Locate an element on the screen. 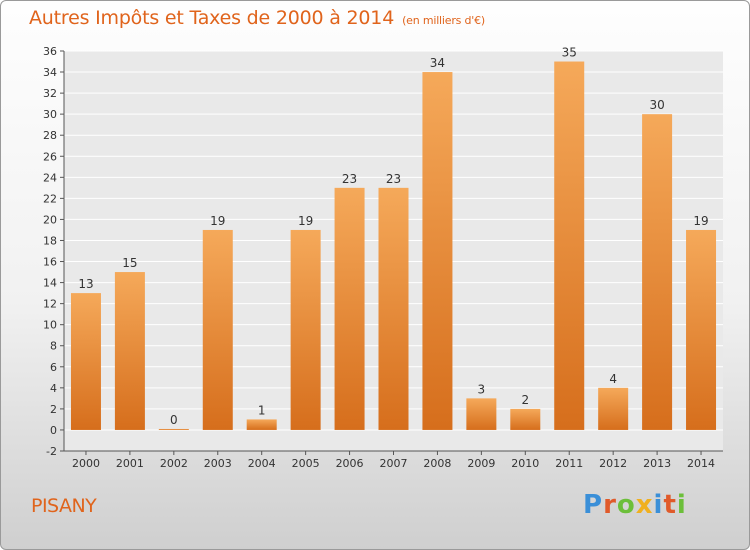 This screenshot has width=750, height=550. data-label: 15 is located at coordinates (129, 263).